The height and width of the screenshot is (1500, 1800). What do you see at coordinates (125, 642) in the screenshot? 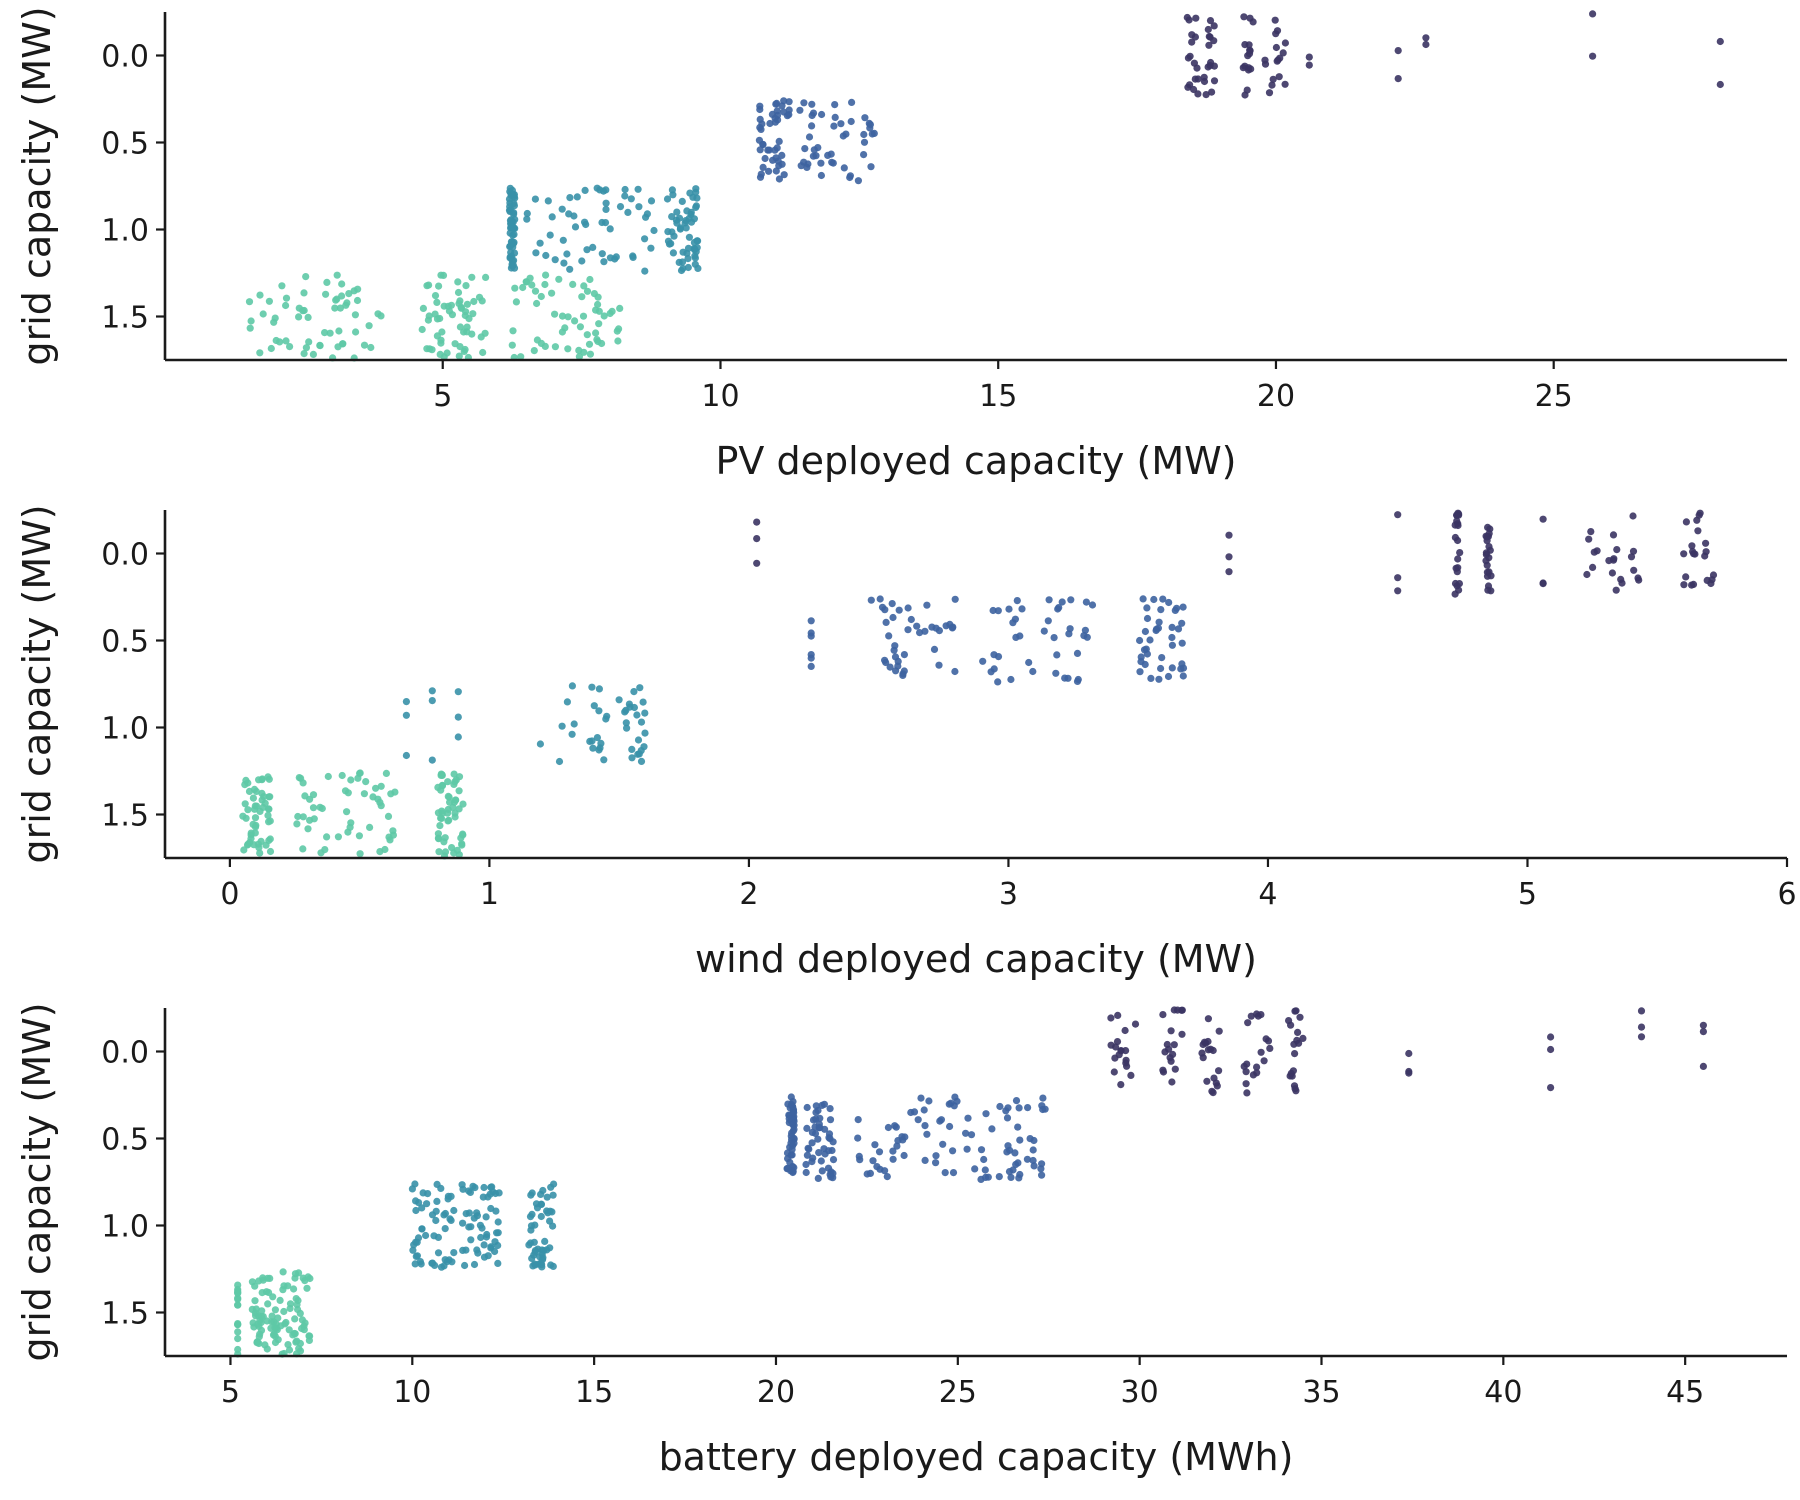
I see `y-tick-label: 0.5` at bounding box center [125, 642].